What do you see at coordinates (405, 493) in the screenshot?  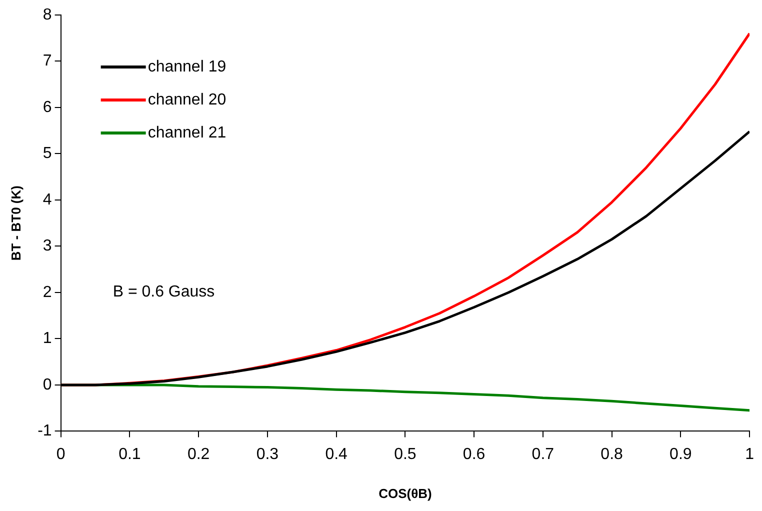 I see `x-axis-title: COS(θB)` at bounding box center [405, 493].